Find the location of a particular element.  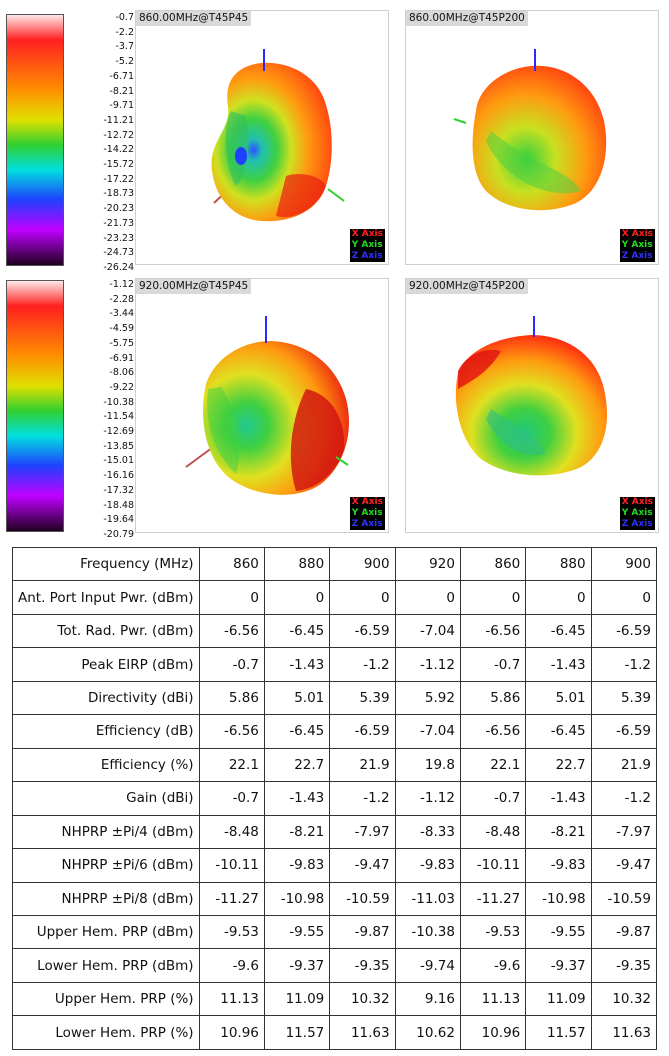

scale-tick-label: -18.48 is located at coordinates (118, 505).